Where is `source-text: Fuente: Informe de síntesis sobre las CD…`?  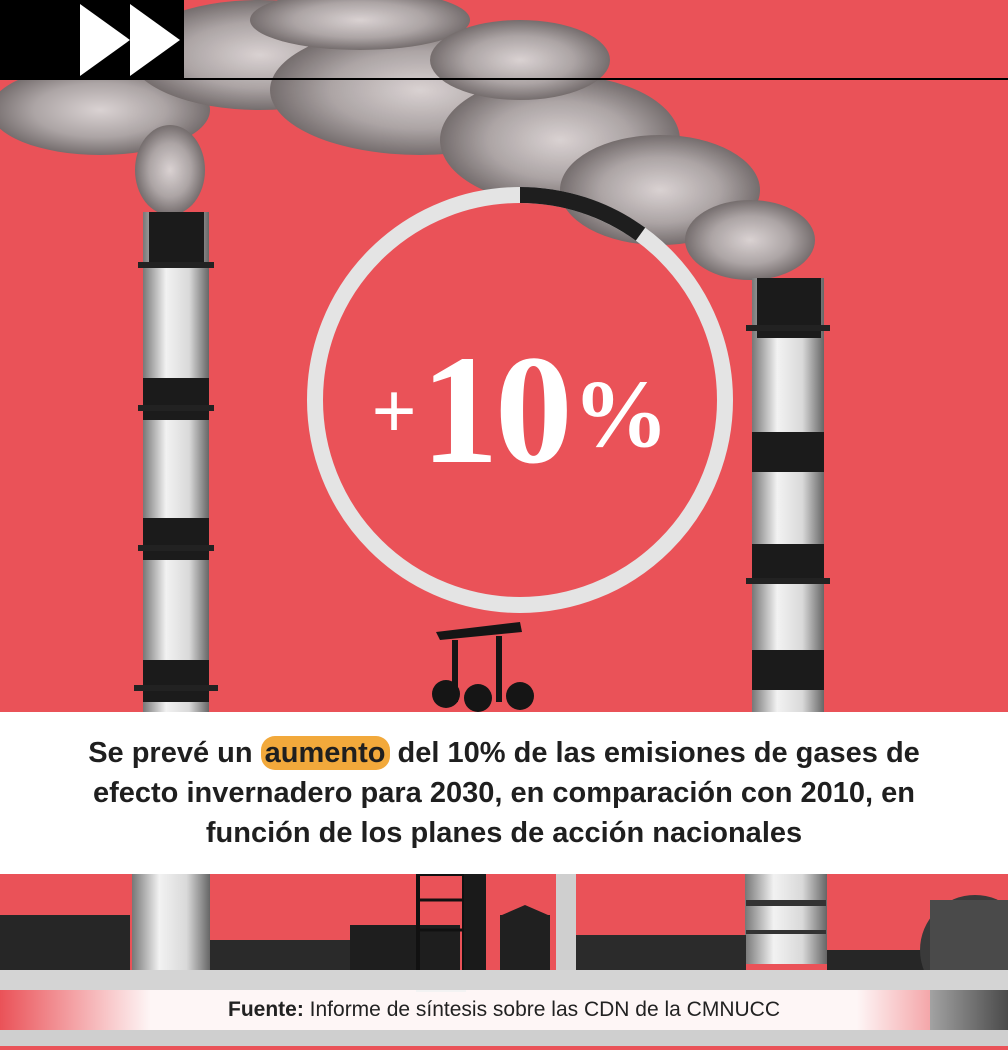 source-text: Fuente: Informe de síntesis sobre las CD… is located at coordinates (504, 1010).